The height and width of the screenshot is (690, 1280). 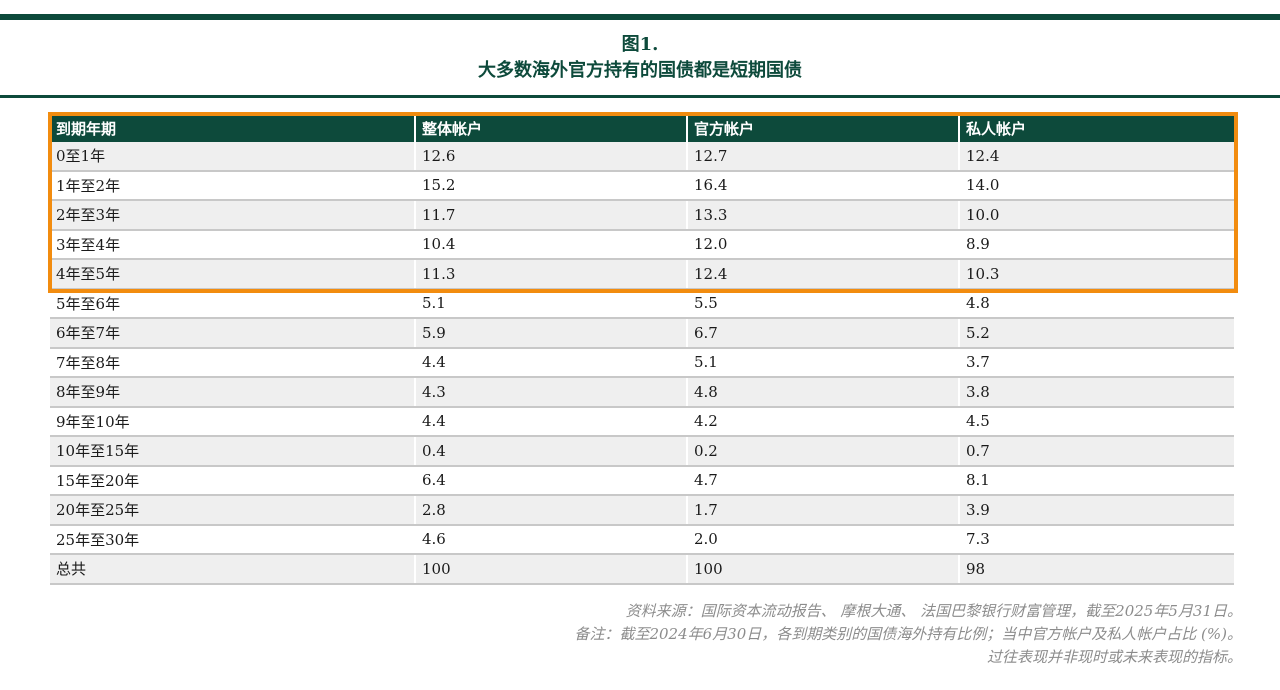 What do you see at coordinates (233, 539) in the screenshot?
I see `cell-maturity: 25年至30年` at bounding box center [233, 539].